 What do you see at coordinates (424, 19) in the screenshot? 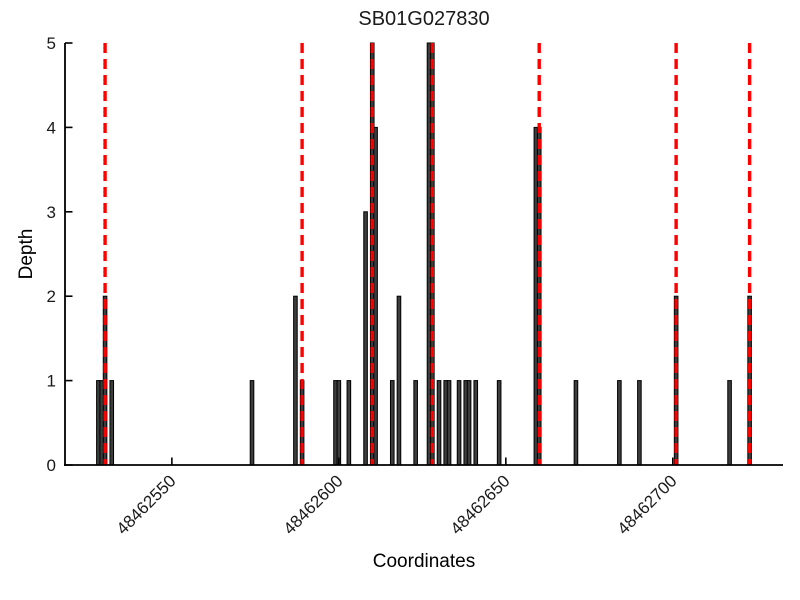
I see `chart-title: SB01G027830` at bounding box center [424, 19].